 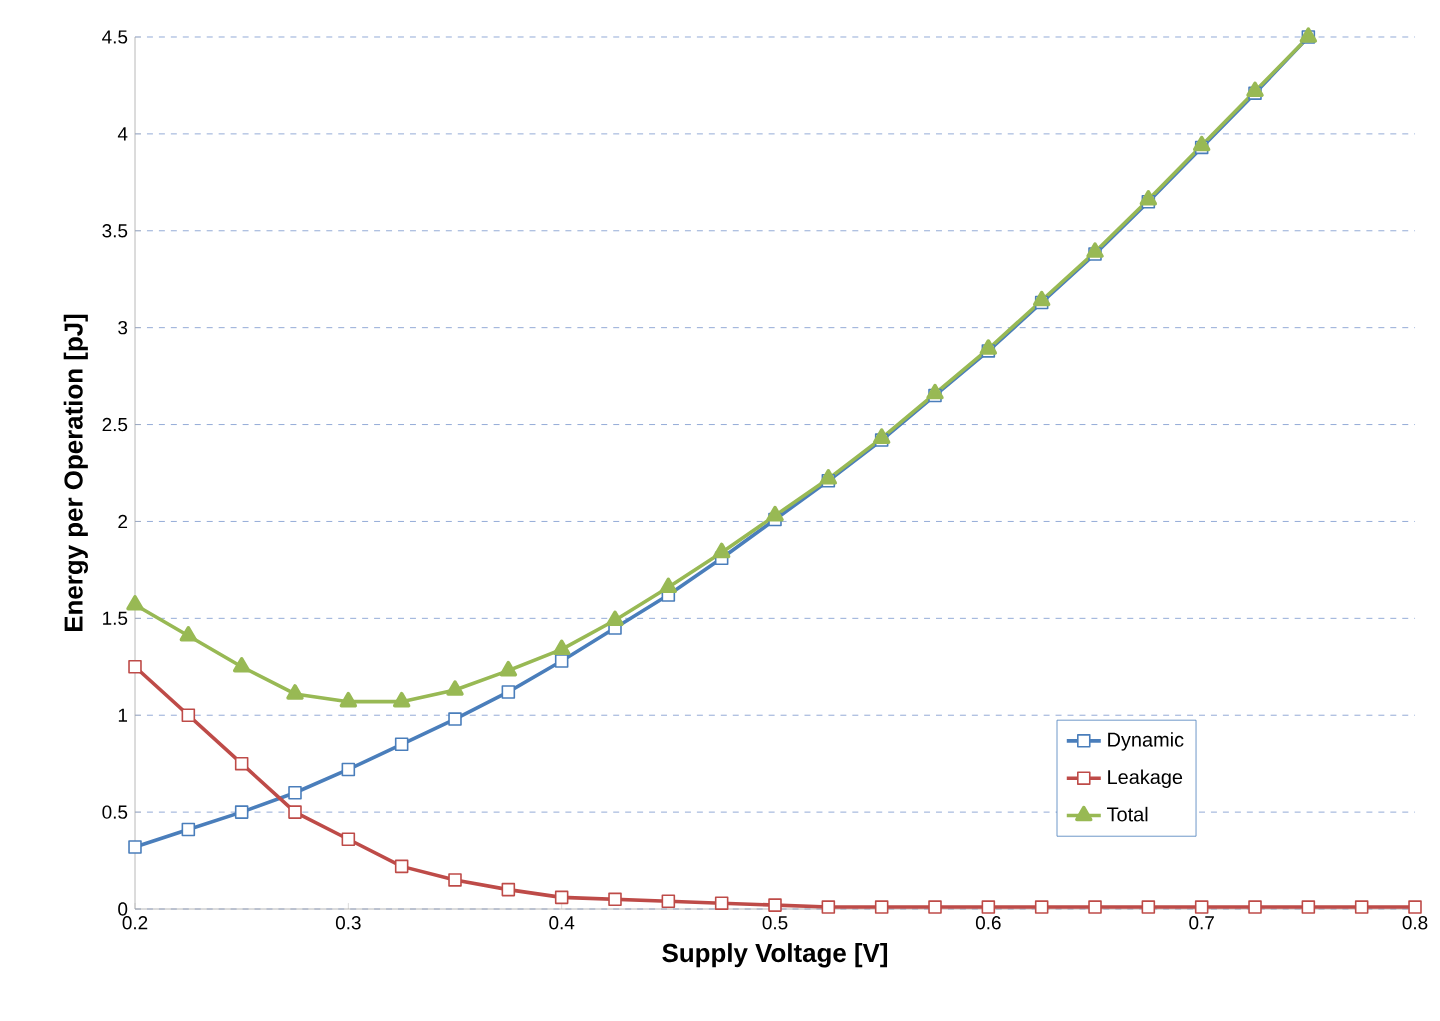 I want to click on y-tick-label: 0, so click(x=123, y=909).